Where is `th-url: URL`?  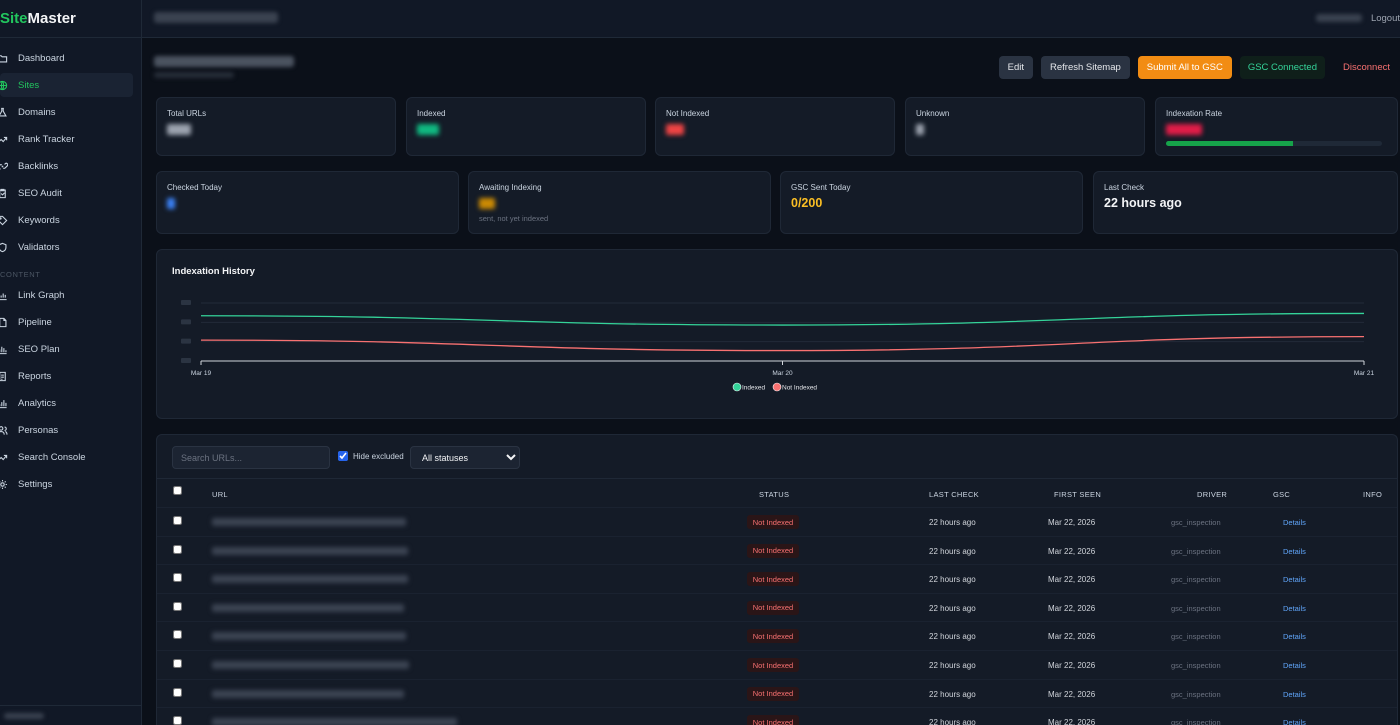
th-url: URL is located at coordinates (220, 494).